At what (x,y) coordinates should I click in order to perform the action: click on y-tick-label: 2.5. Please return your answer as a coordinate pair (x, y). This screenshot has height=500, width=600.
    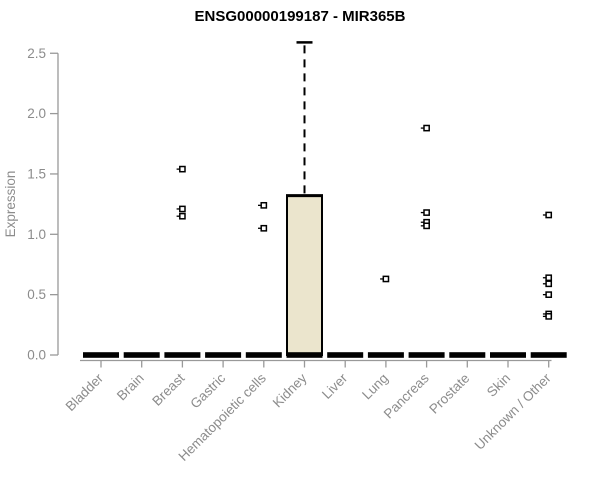
    Looking at the image, I should click on (36, 53).